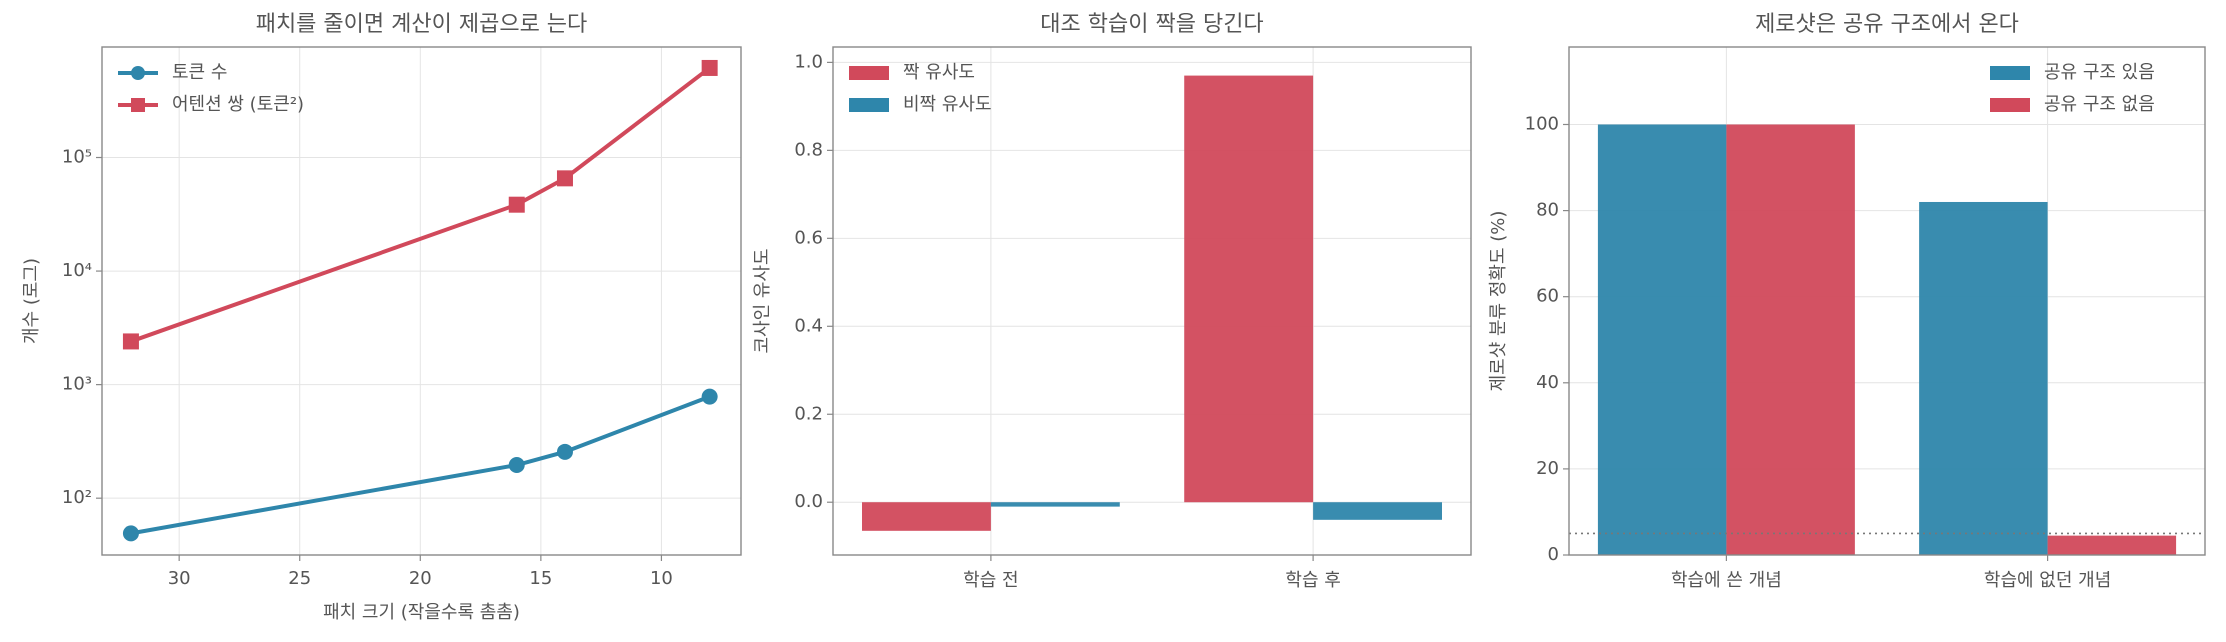  I want to click on chart-title: 패치를 줄이면 계산이 제곱으로 는다, so click(422, 24).